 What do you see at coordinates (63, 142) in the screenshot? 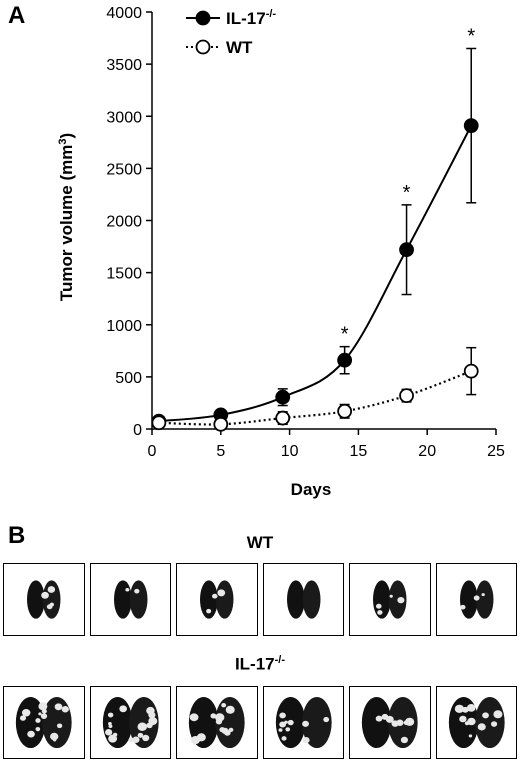
I see `y-axis-title-sup: 3` at bounding box center [63, 142].